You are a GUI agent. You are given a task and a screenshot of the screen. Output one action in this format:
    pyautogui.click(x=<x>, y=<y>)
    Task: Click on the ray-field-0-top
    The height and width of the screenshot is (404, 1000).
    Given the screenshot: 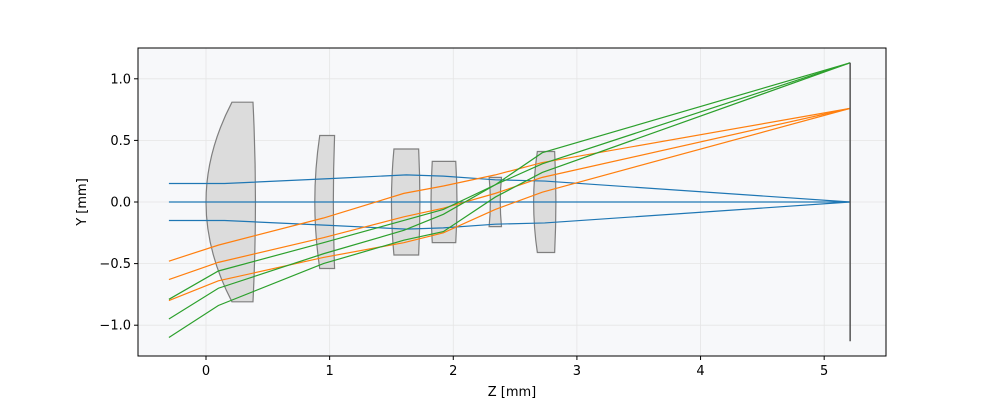 What is the action you would take?
    pyautogui.click(x=509, y=188)
    